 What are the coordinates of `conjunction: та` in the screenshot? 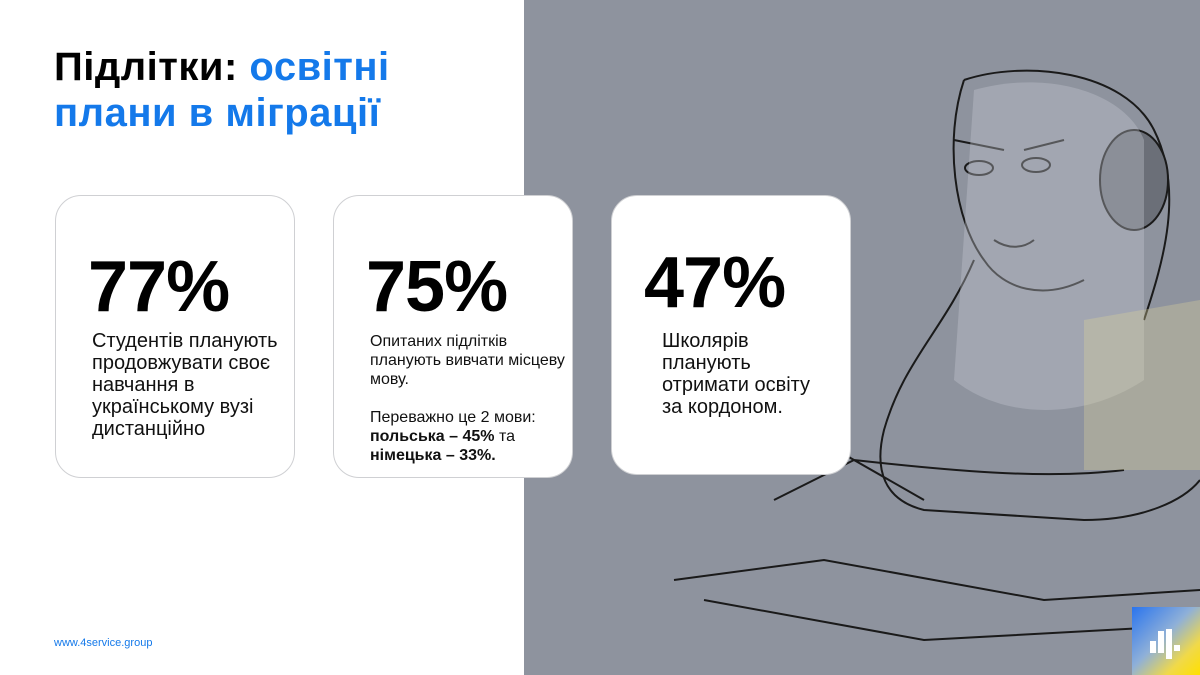 It's located at (504, 436).